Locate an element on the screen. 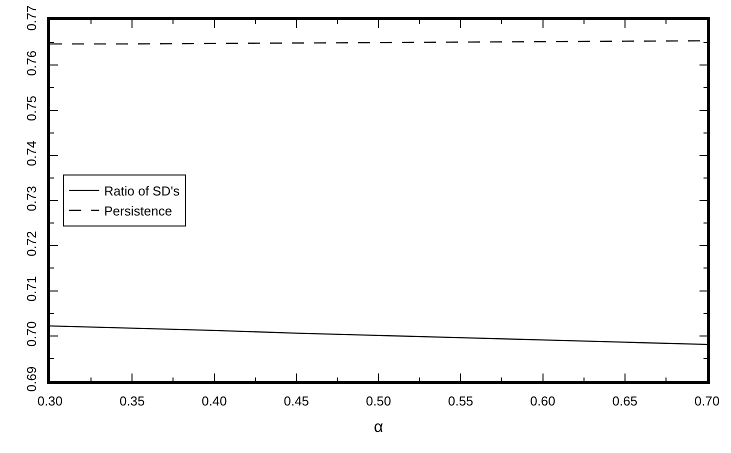 This screenshot has height=453, width=731. x-tick-label: 0.40 is located at coordinates (214, 400).